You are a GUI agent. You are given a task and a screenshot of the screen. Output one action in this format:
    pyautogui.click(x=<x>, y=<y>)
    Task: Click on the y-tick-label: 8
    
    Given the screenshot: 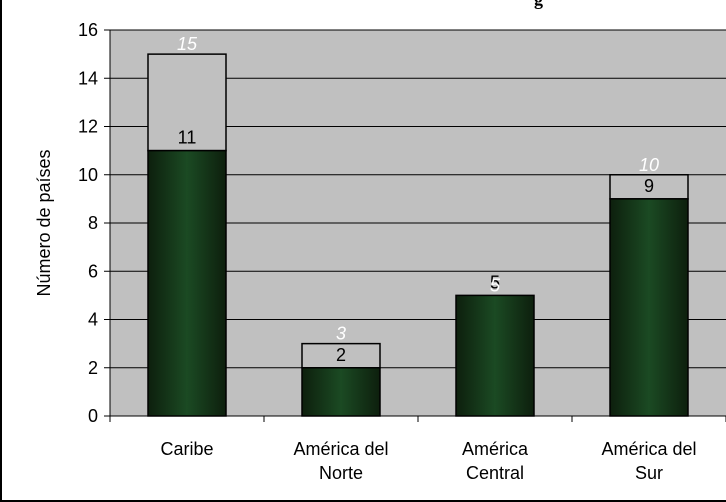 What is the action you would take?
    pyautogui.click(x=93, y=223)
    